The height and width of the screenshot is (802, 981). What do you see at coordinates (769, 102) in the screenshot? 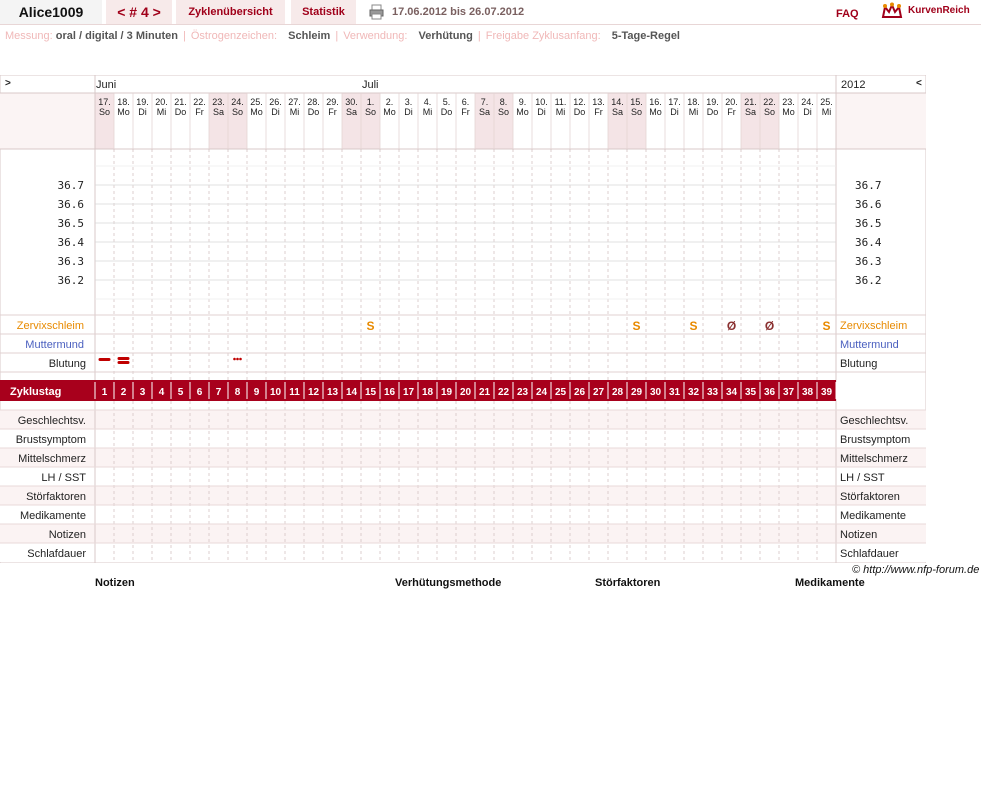
I see `day-number: 22.` at bounding box center [769, 102].